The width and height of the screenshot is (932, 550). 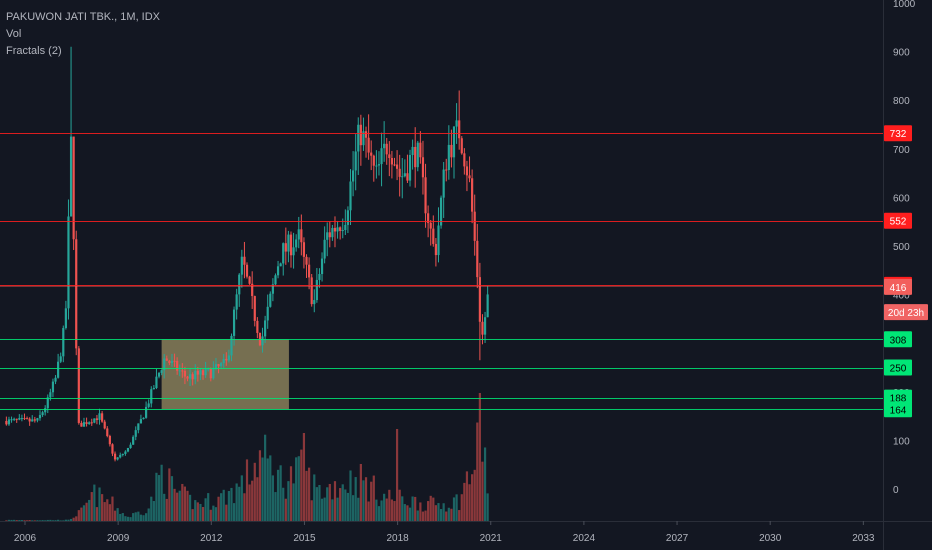 I want to click on time-tick-label: 2015, so click(x=304, y=538).